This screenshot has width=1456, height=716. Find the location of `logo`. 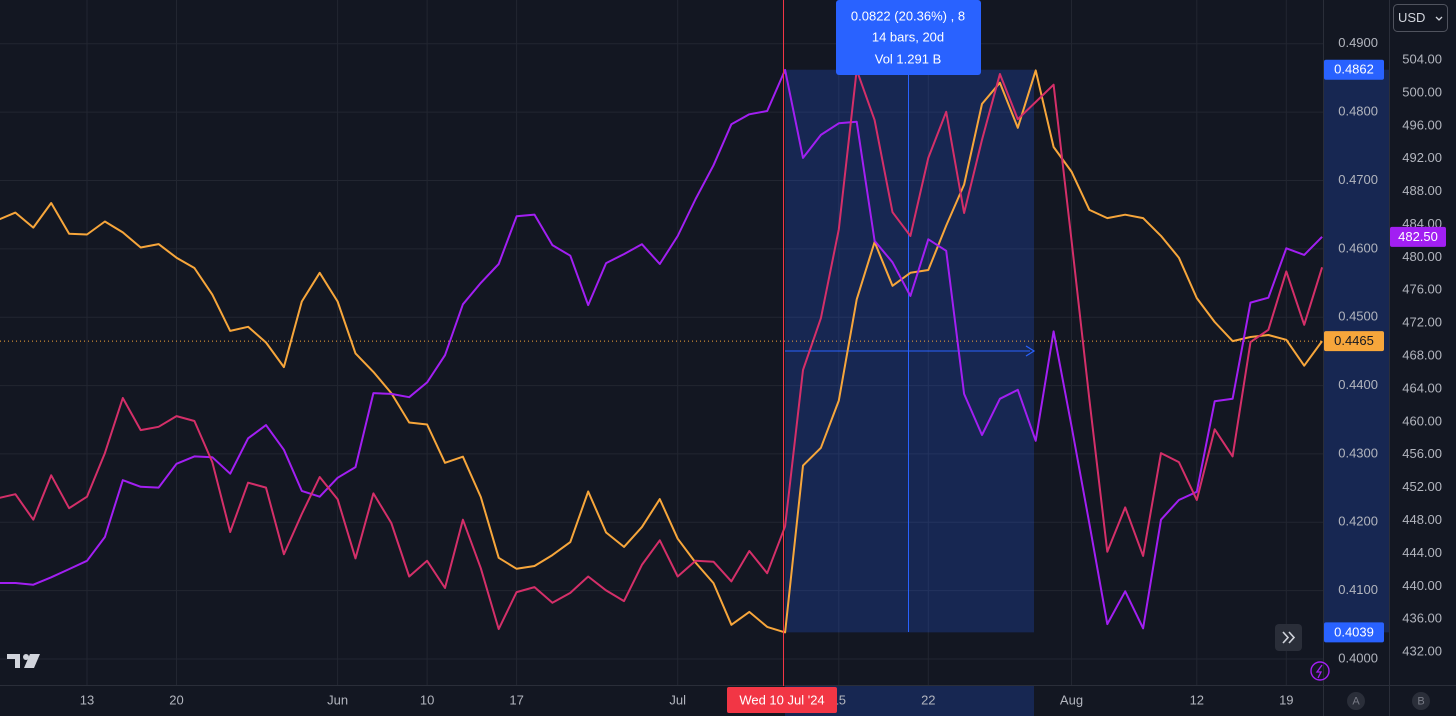

logo is located at coordinates (23, 661).